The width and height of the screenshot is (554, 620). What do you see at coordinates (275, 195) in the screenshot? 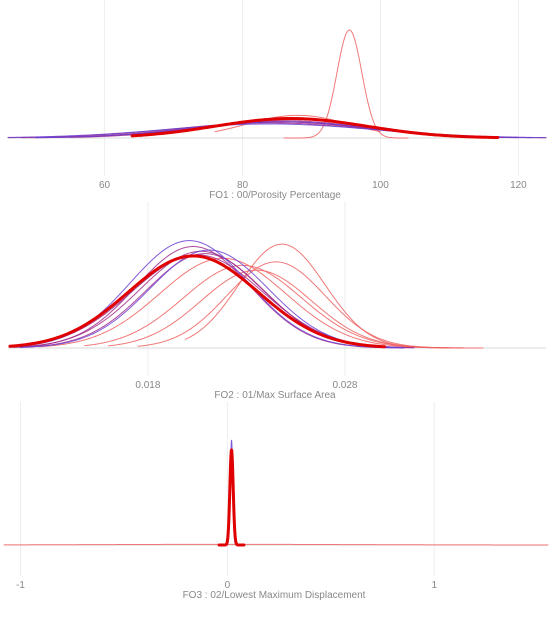
I see `x-axis-label: FO1 : 00/Porosity Percentage` at bounding box center [275, 195].